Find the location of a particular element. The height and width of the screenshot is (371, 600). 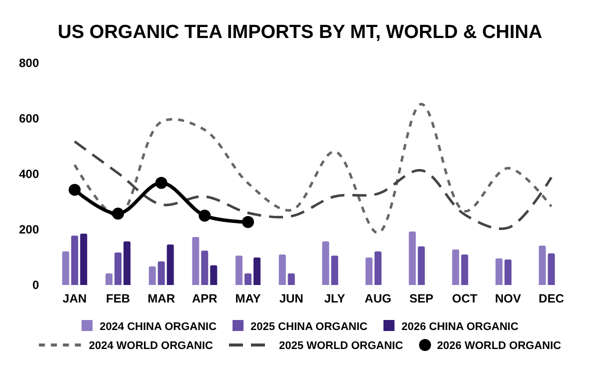

legend-label: 2024 WORLD ORGANIC is located at coordinates (151, 346).